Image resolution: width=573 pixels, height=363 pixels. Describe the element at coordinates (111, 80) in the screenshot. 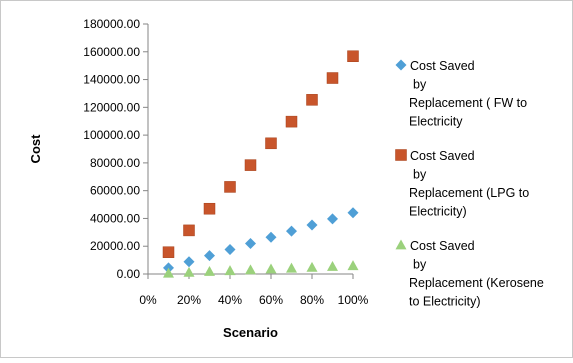

I see `y-tick-label: 140000.00` at that location.